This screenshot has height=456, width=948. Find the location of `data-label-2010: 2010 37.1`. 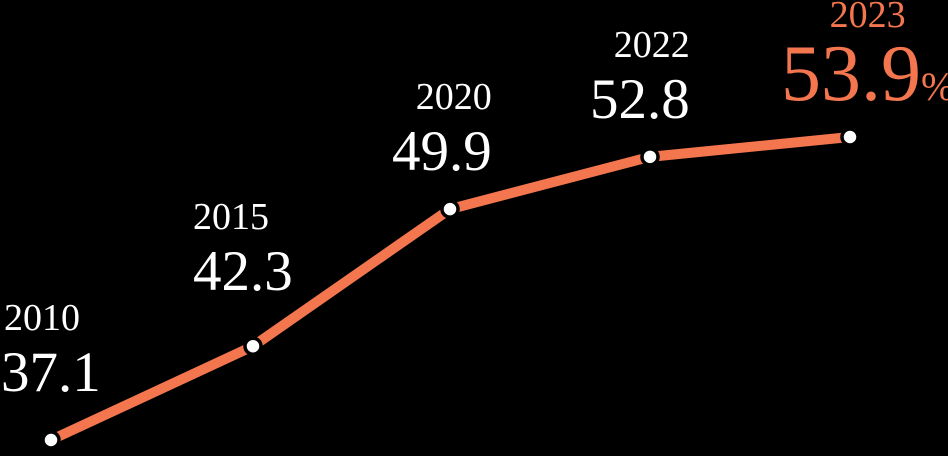

data-label-2010: 2010 37.1 is located at coordinates (51, 350).